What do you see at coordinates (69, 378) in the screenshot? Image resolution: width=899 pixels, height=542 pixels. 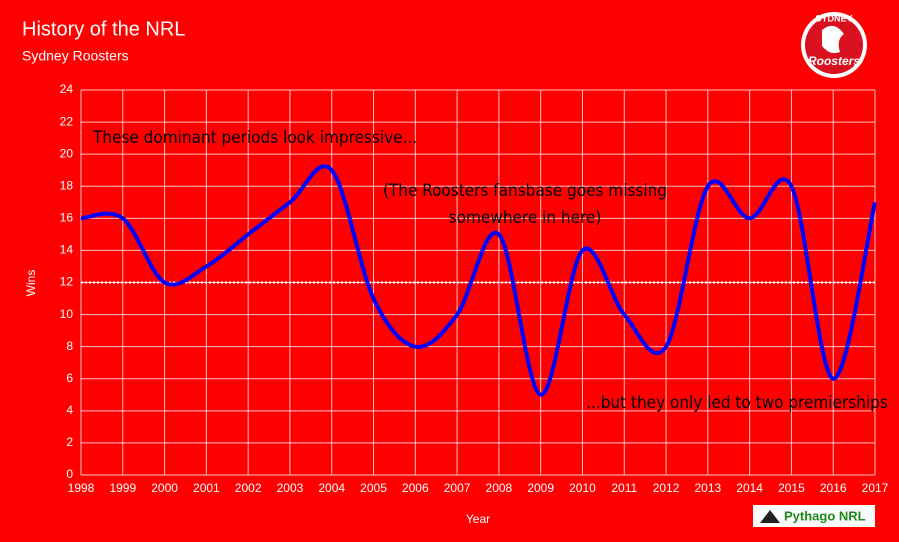 I see `y-tick-label: 6` at bounding box center [69, 378].